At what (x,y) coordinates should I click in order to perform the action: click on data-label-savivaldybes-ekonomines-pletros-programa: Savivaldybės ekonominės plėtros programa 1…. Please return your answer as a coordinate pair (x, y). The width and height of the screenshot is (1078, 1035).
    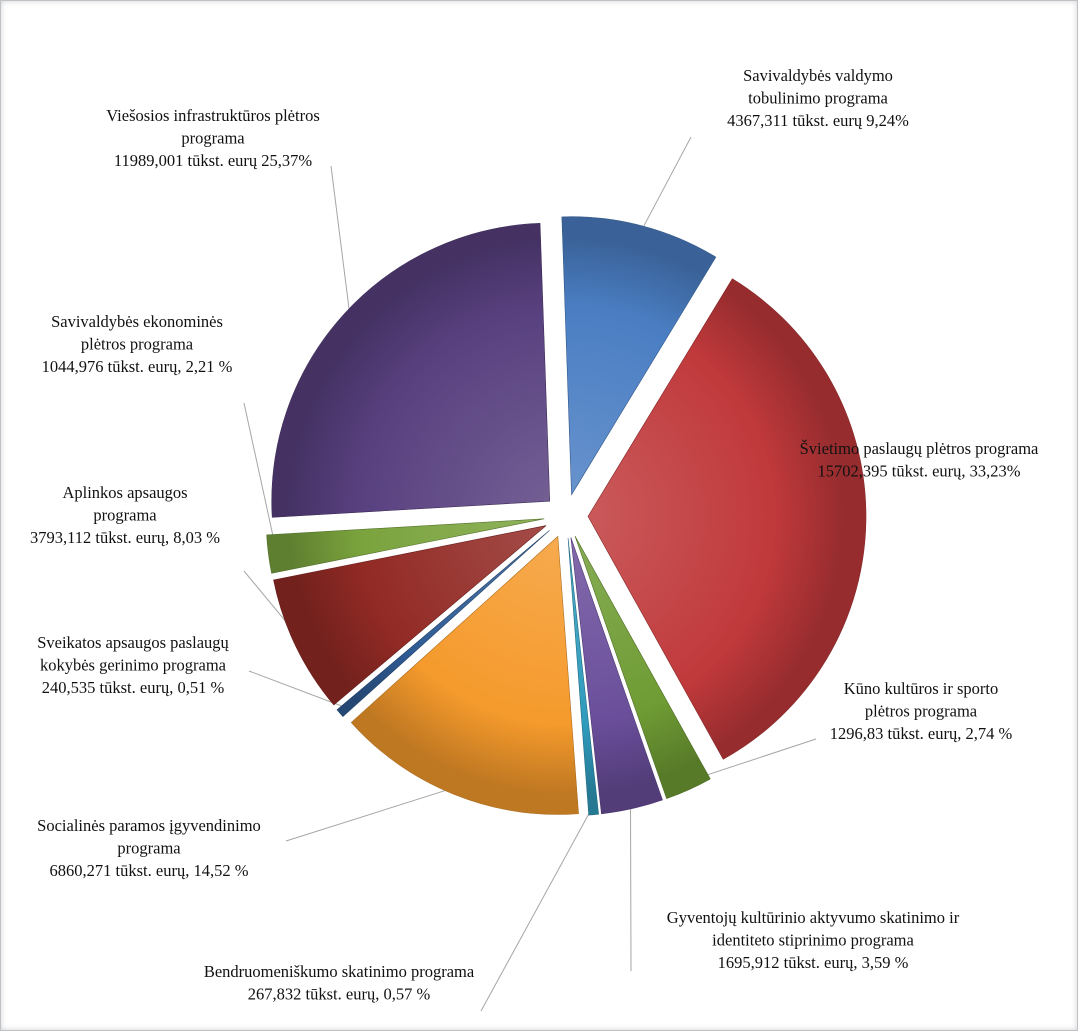
    Looking at the image, I should click on (137, 344).